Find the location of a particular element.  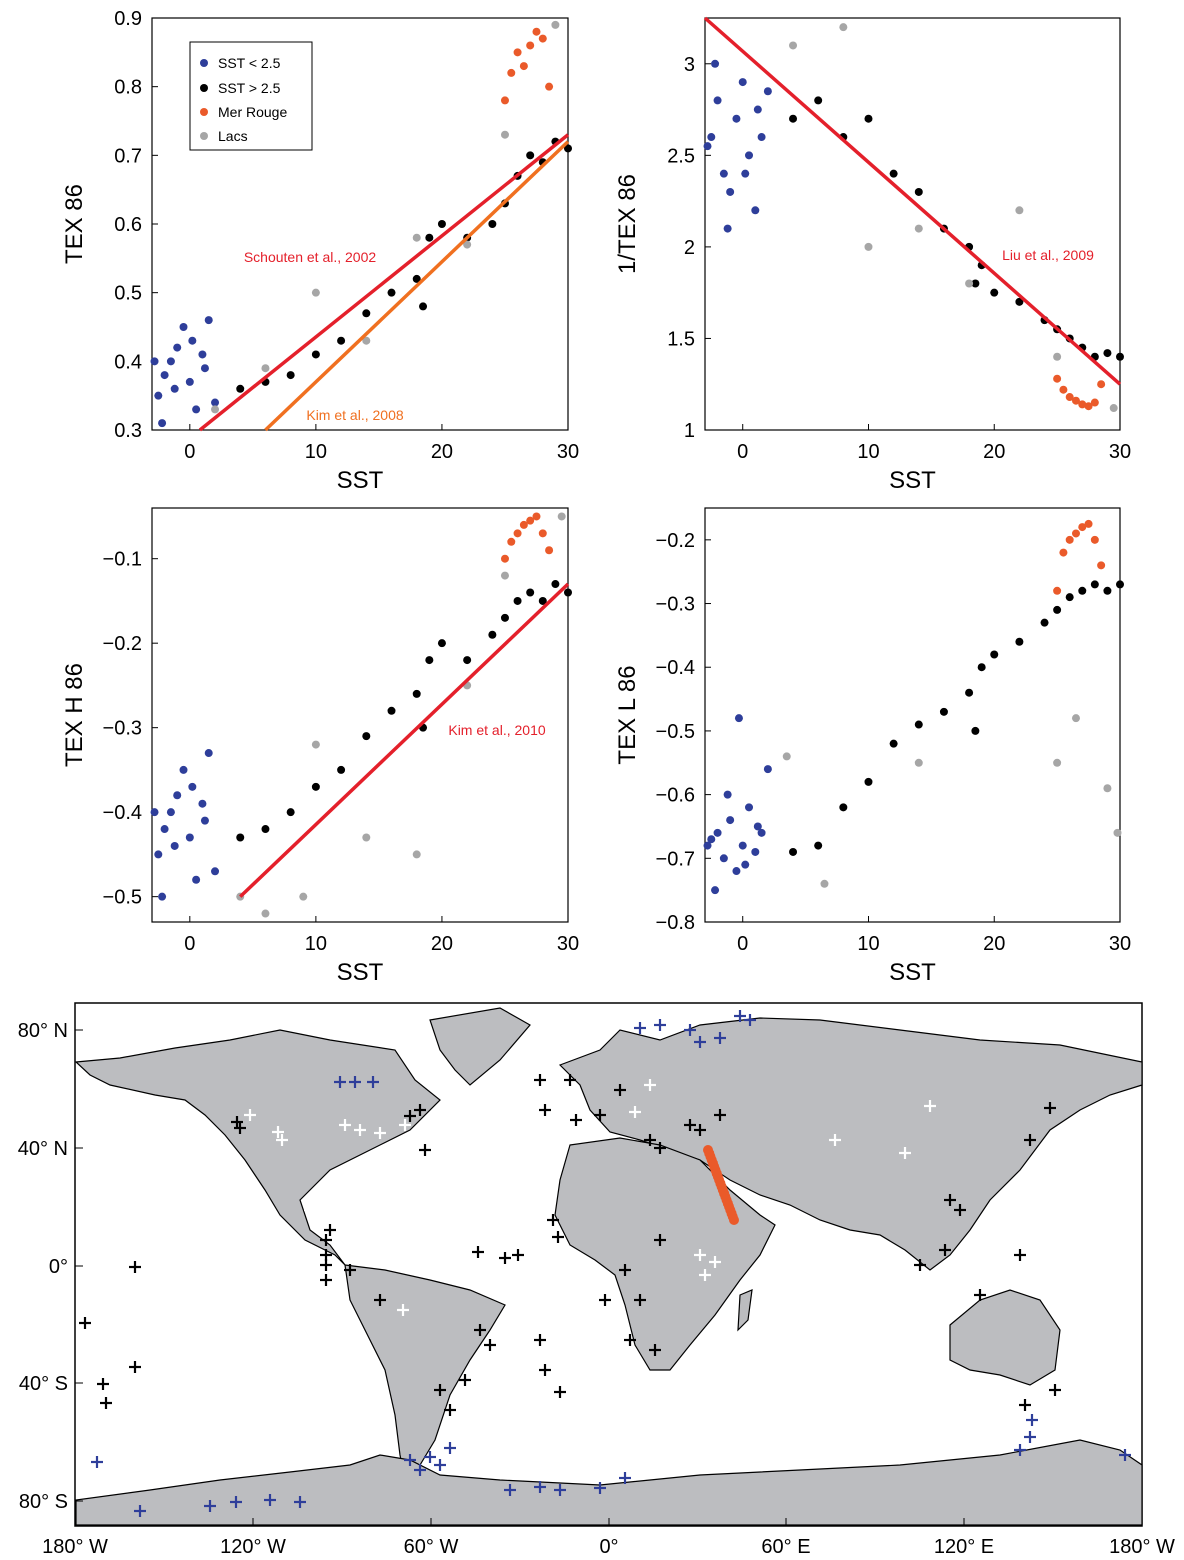

map-y-tick-label: 40° N is located at coordinates (43, 1149).